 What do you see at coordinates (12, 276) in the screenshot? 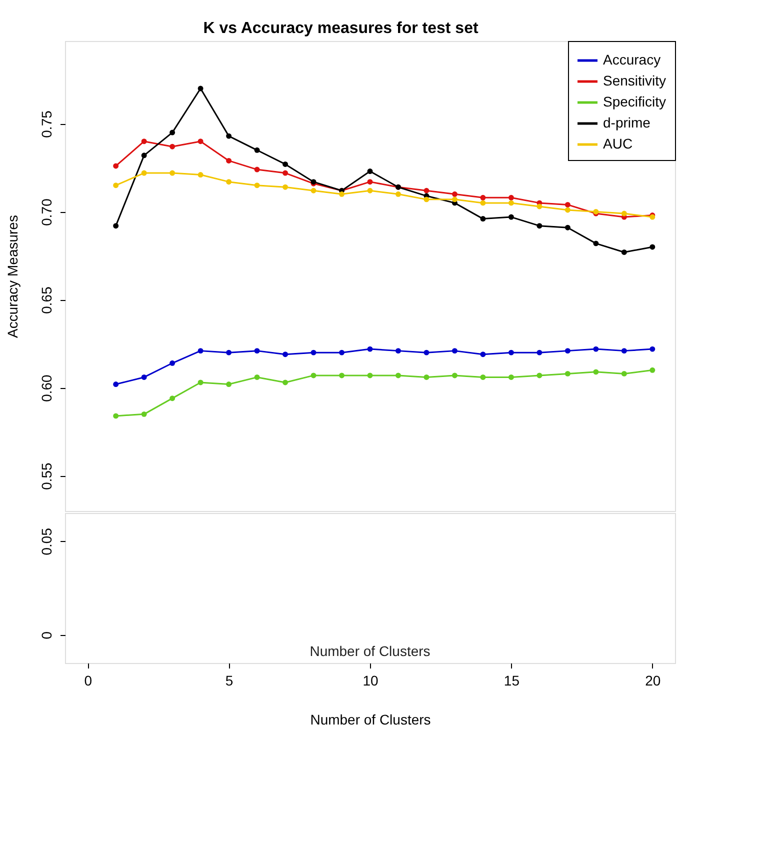
I see `y-axis-title: Accuracy Measures` at bounding box center [12, 276].